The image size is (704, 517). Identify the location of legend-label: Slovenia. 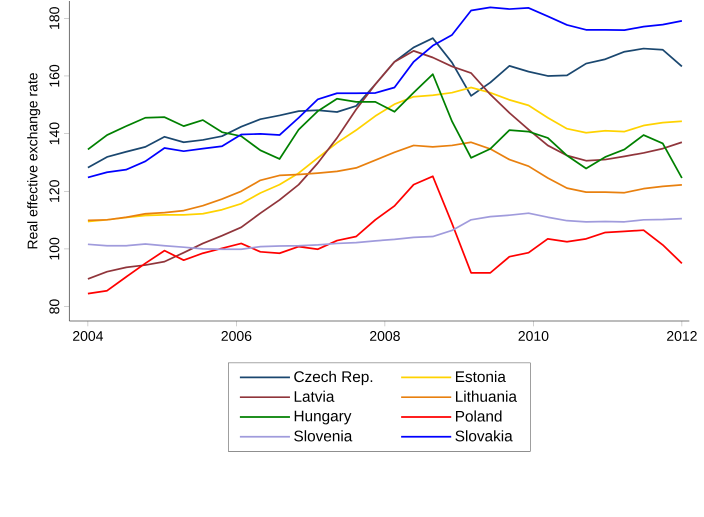
(323, 436).